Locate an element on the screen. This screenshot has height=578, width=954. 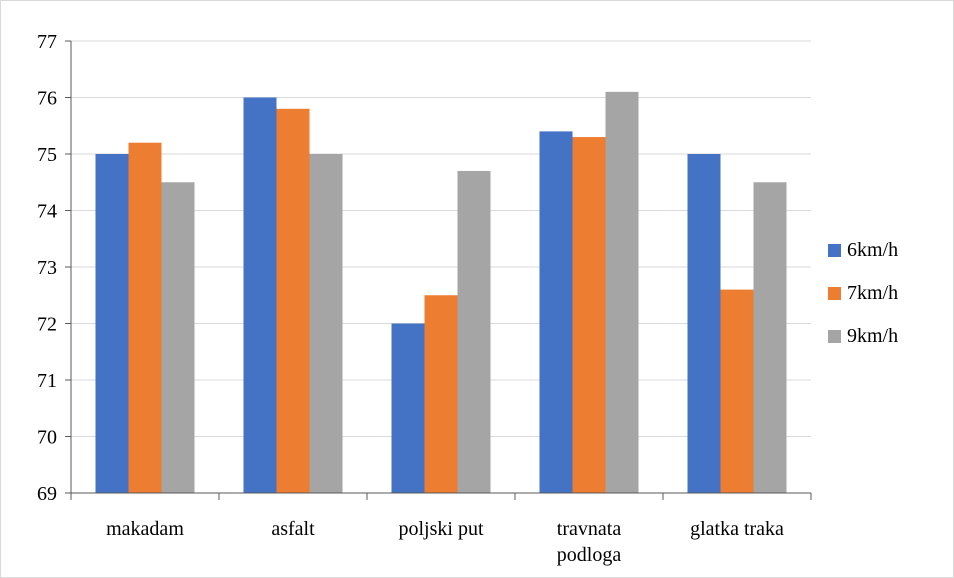
legend-item: 7km/h is located at coordinates (863, 293).